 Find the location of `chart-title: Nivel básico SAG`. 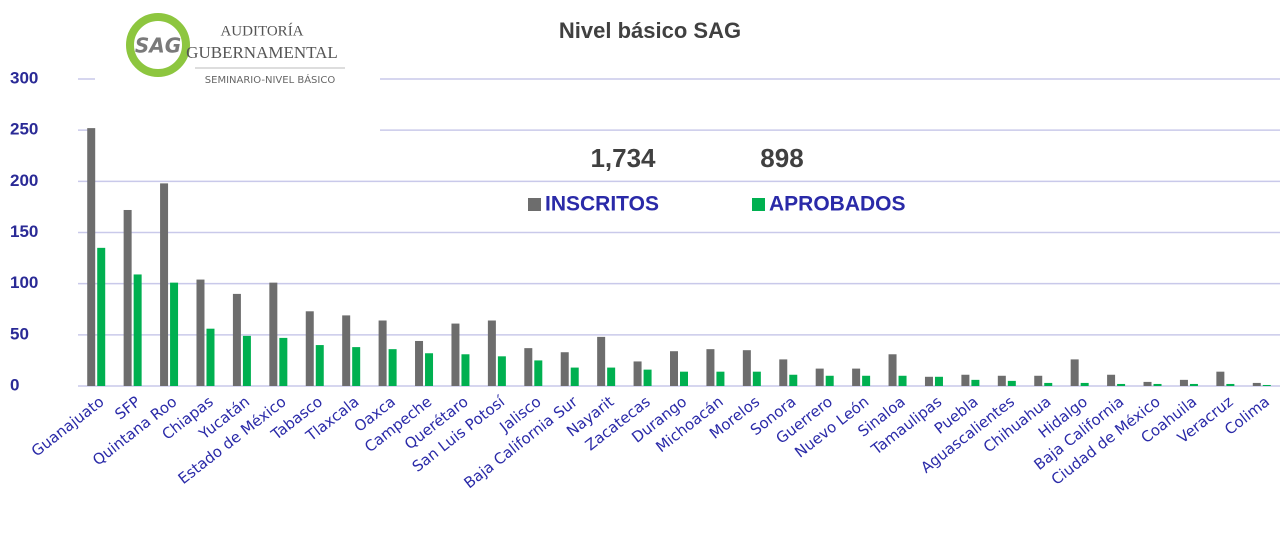

chart-title: Nivel básico SAG is located at coordinates (650, 30).